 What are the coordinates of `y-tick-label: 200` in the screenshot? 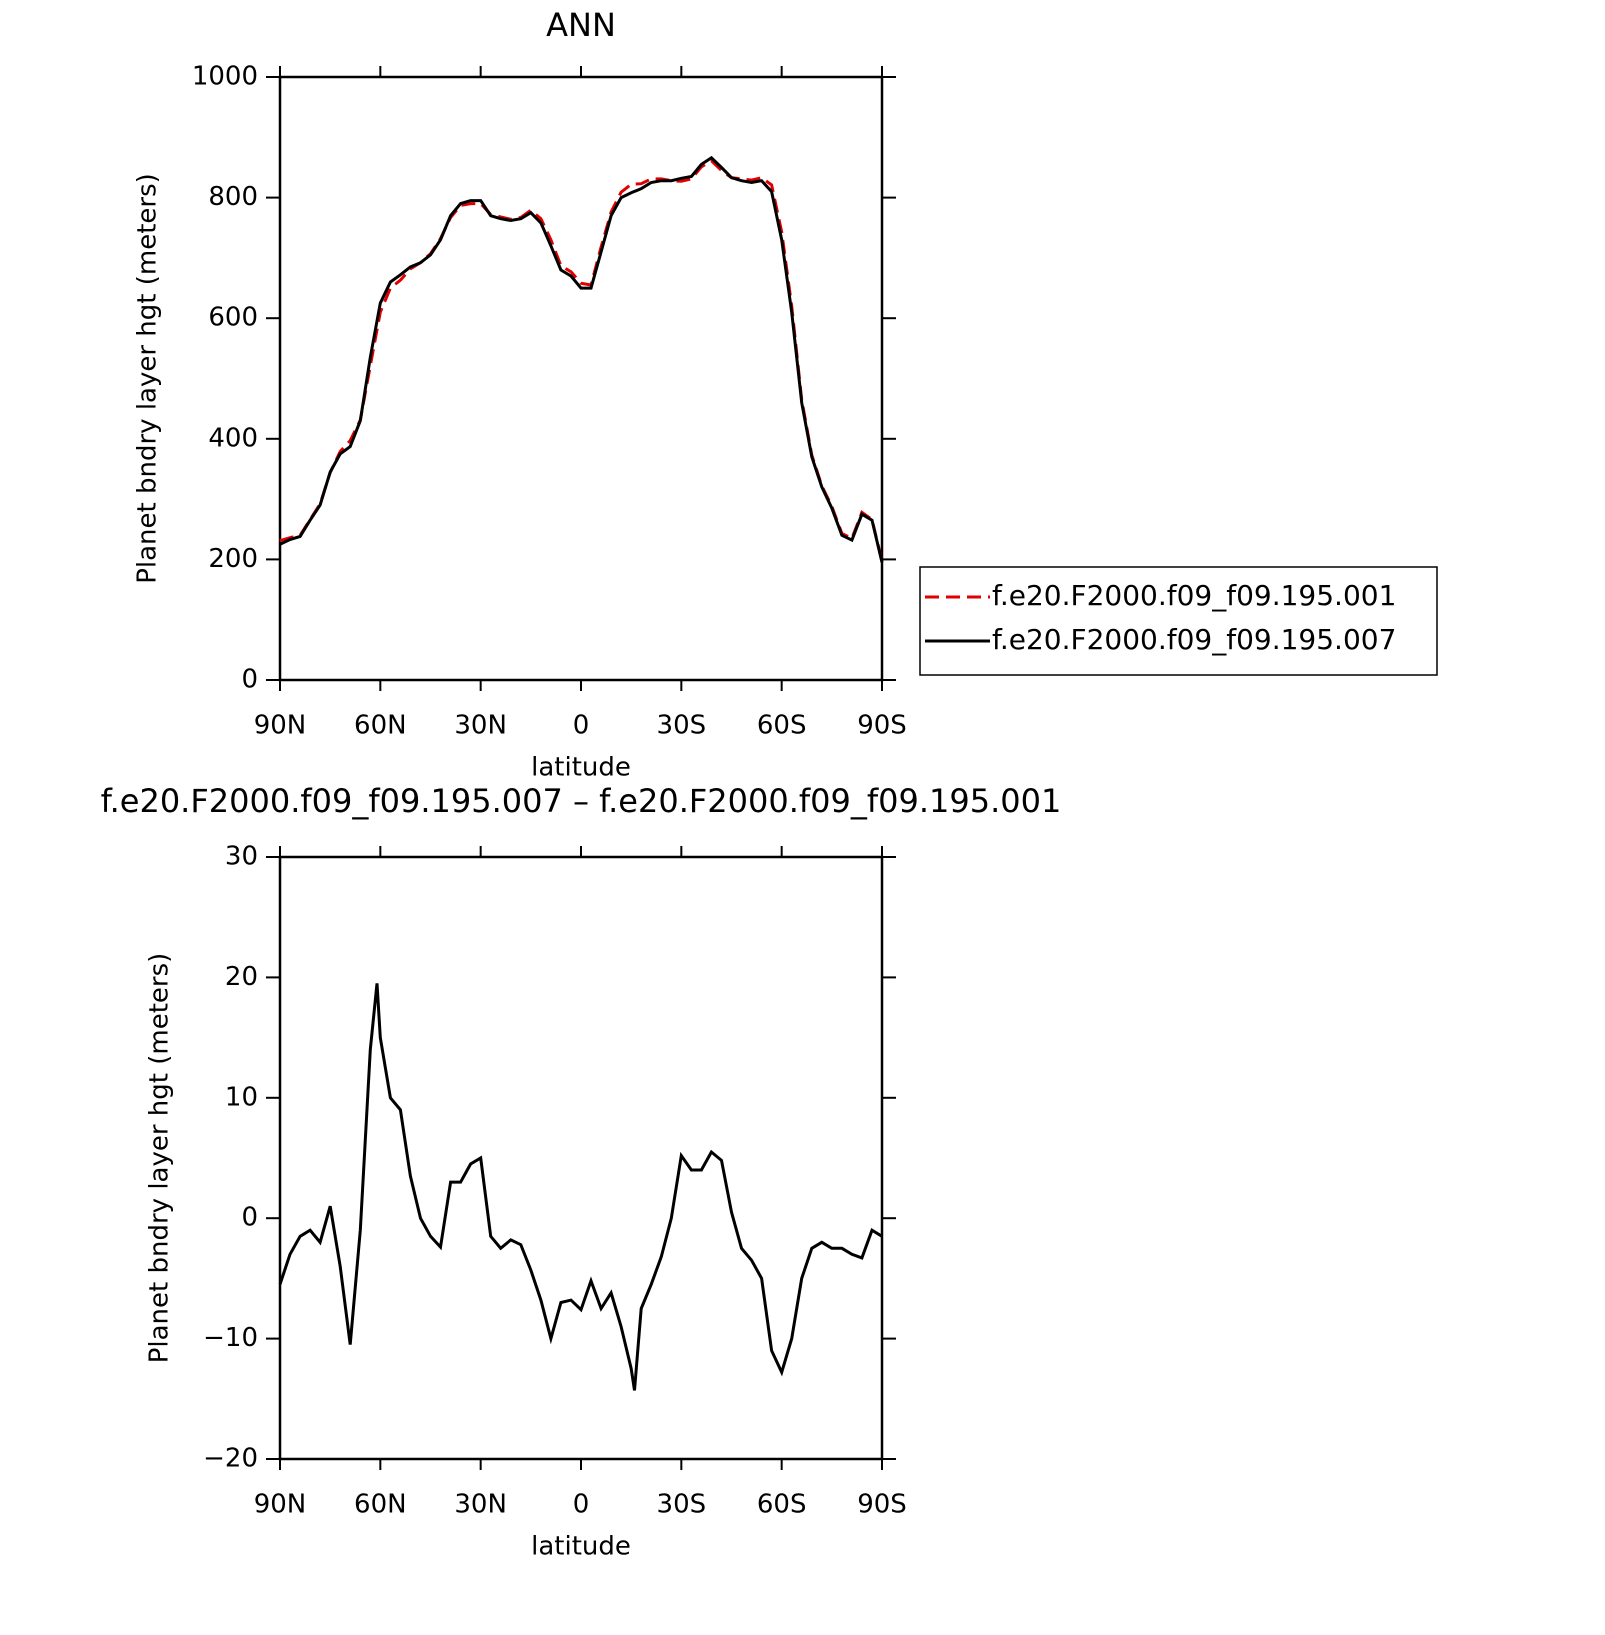 It's located at (233, 559).